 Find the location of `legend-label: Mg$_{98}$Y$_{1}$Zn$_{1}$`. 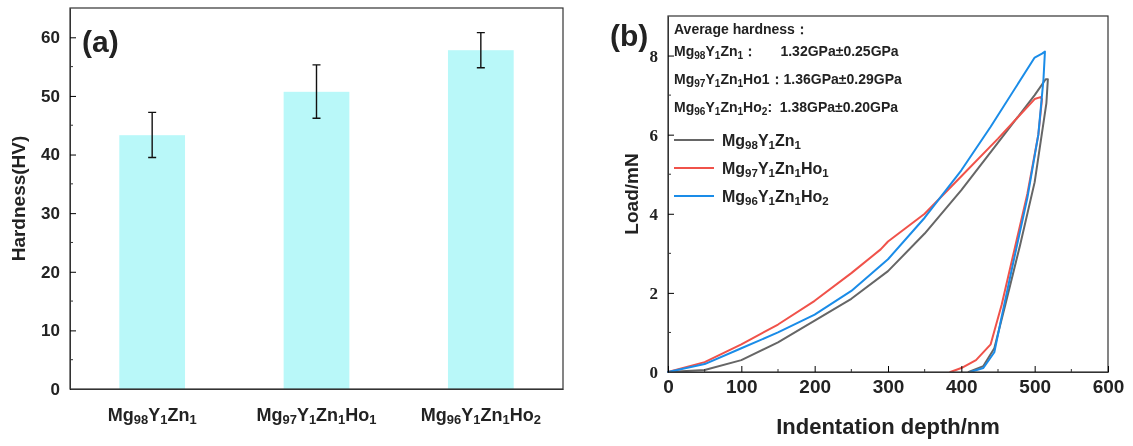

legend-label: Mg$_{98}$Y$_{1}$Zn$_{1}$ is located at coordinates (762, 141).